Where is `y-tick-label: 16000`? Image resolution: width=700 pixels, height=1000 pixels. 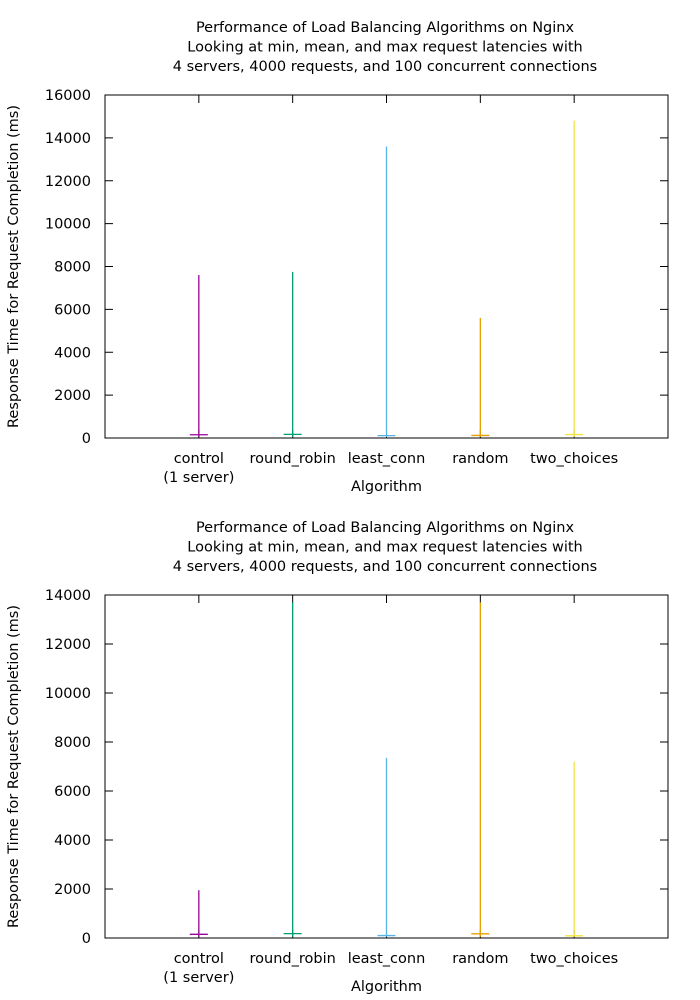 y-tick-label: 16000 is located at coordinates (68, 96).